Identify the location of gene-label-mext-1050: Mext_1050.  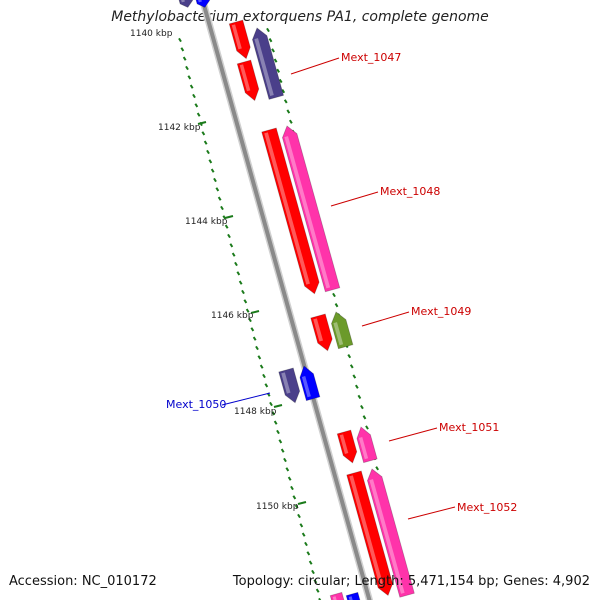
(196, 404).